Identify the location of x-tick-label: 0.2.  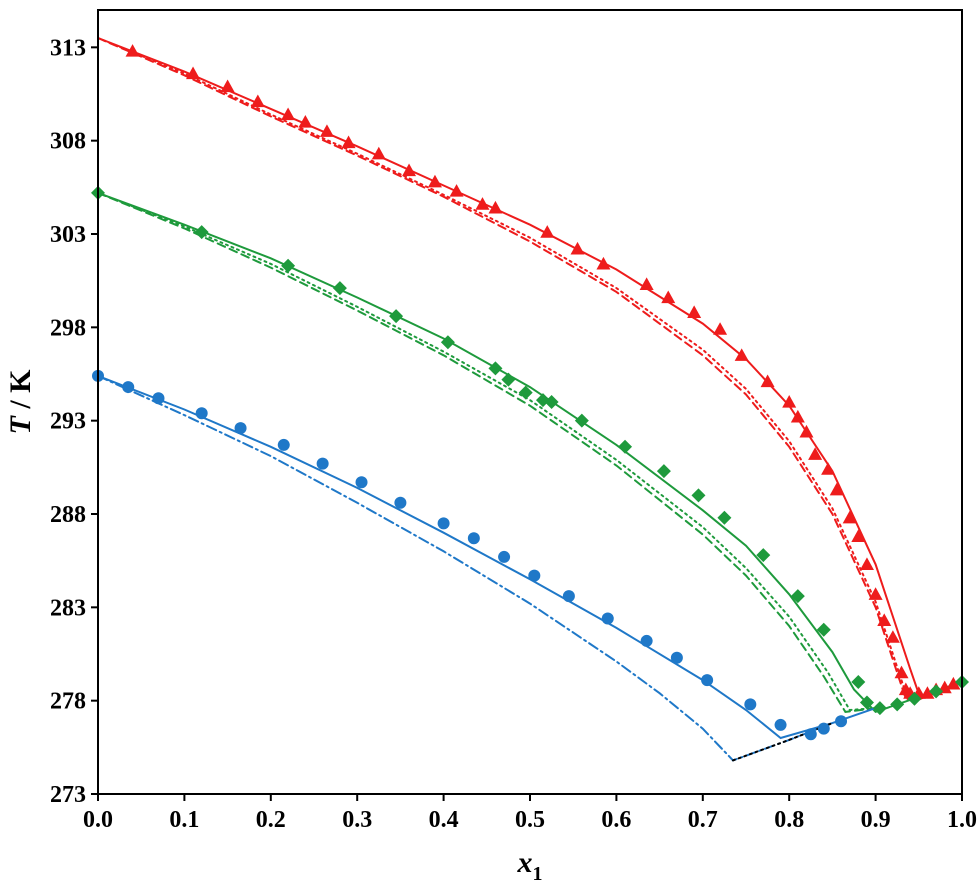
(271, 820).